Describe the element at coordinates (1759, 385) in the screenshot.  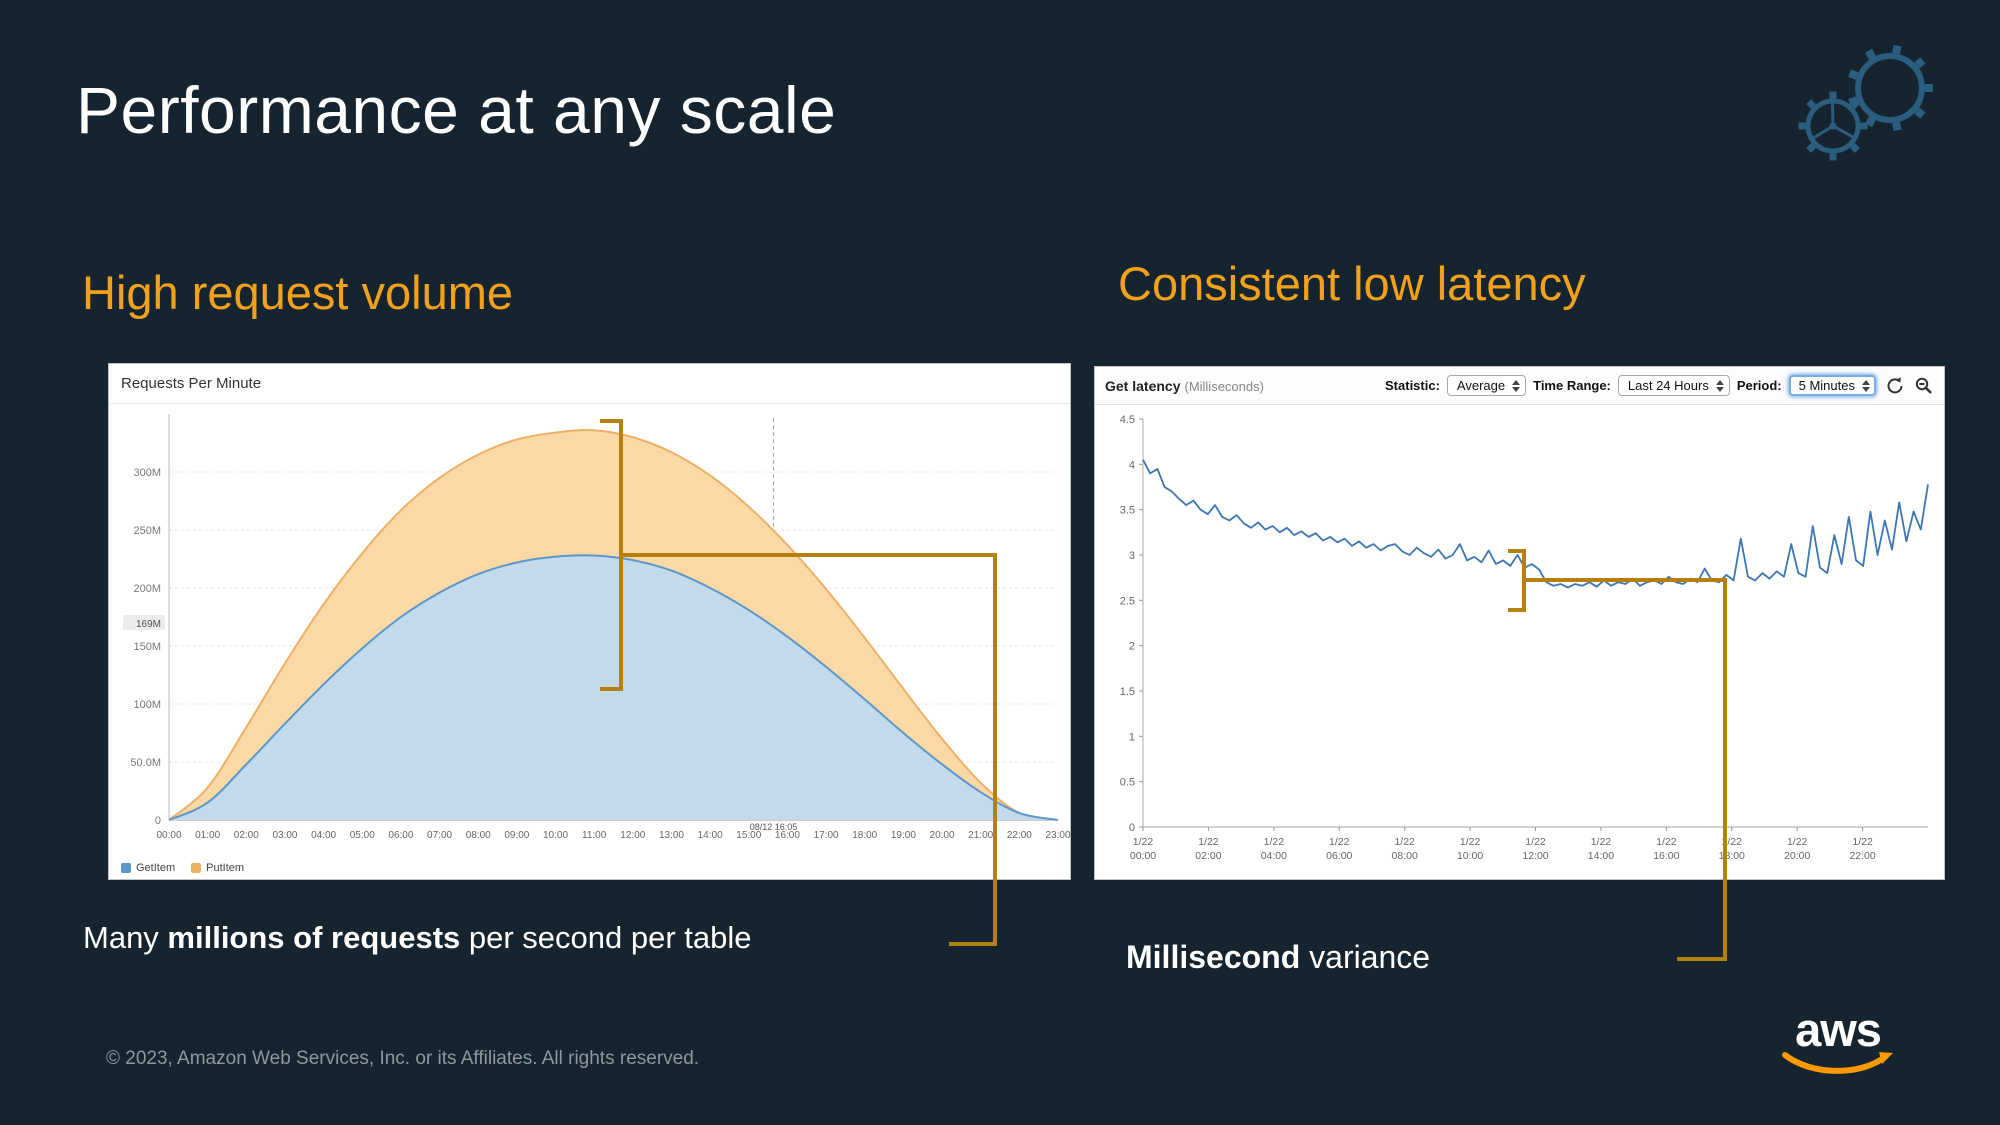
I see `period-label: Period:` at that location.